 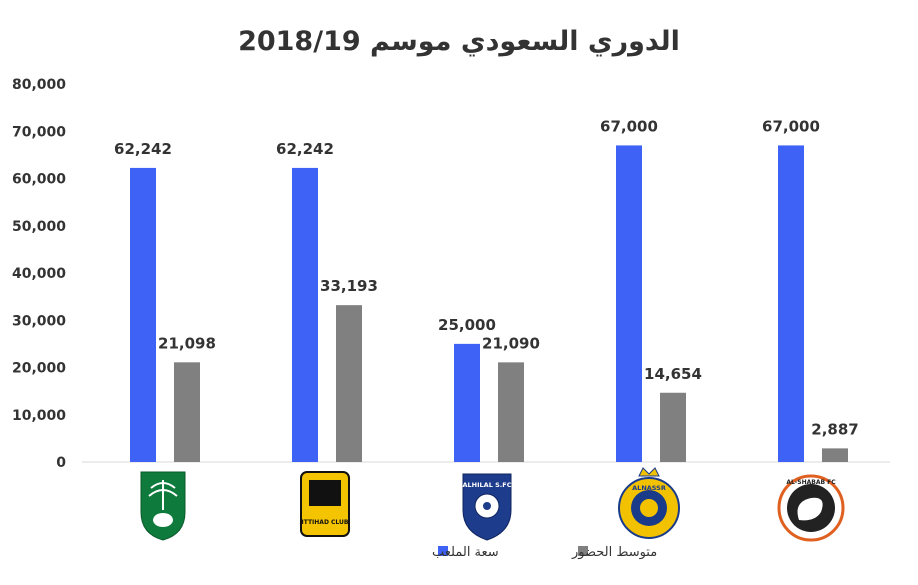 What do you see at coordinates (39, 132) in the screenshot?
I see `y-tick-label: 70,000` at bounding box center [39, 132].